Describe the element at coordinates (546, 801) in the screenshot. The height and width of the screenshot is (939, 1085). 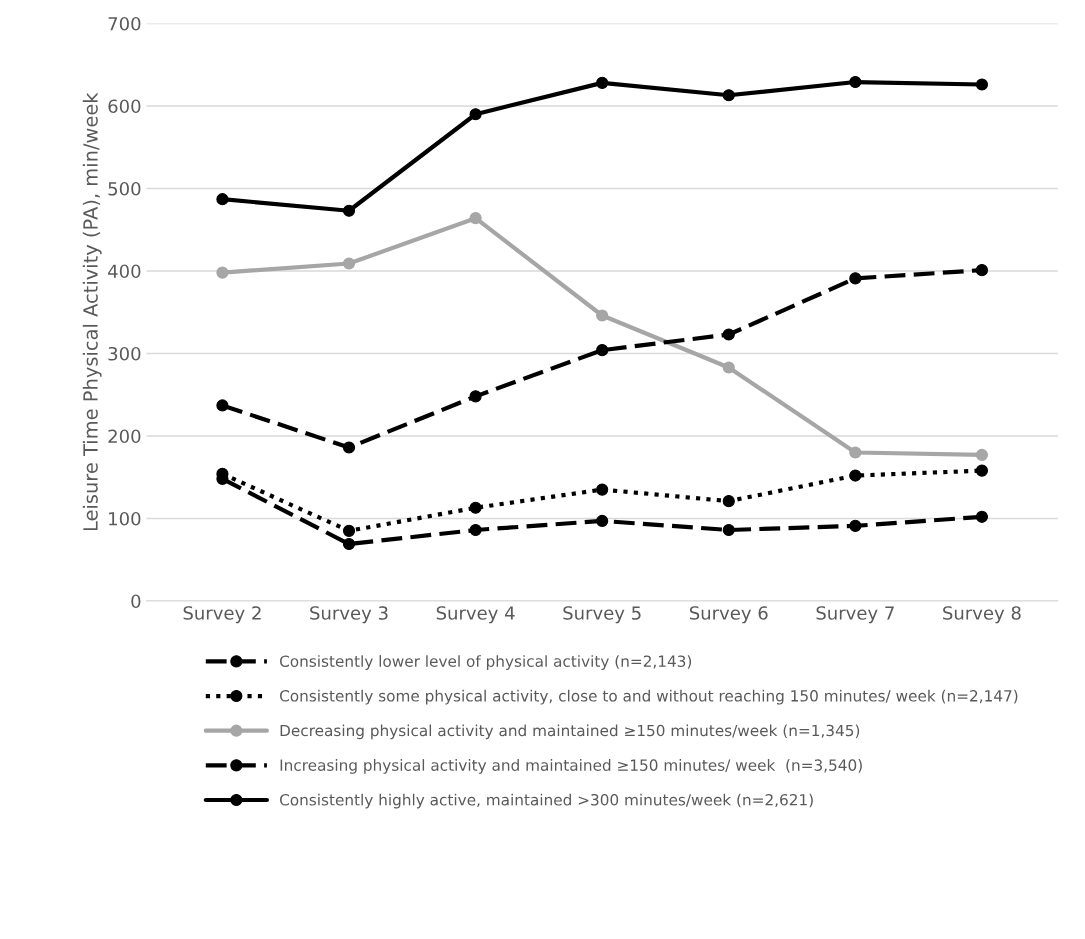
I see `legend-label: Consistently highly active, maintained >300 minutes/week (n=2,621)` at that location.